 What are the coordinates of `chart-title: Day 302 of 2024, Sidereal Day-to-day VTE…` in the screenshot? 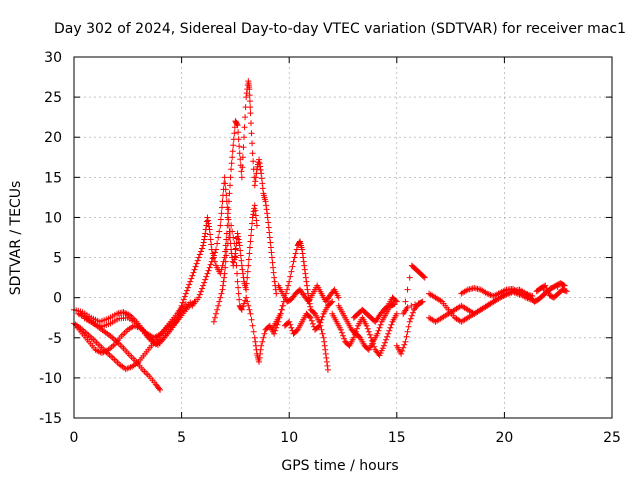 It's located at (340, 29).